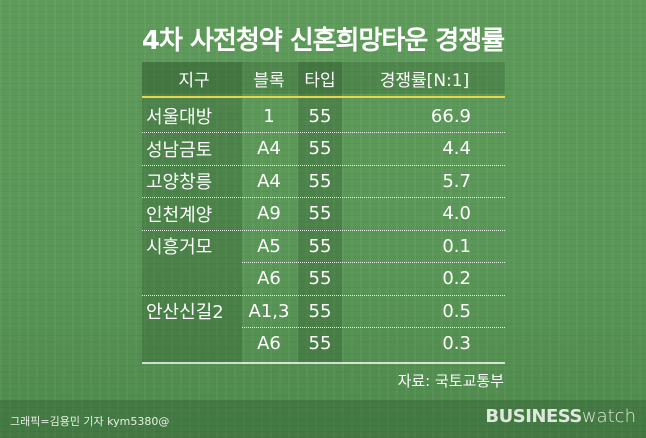  I want to click on table-row: 안산신길2 A1,3 55 0.5, so click(323, 311).